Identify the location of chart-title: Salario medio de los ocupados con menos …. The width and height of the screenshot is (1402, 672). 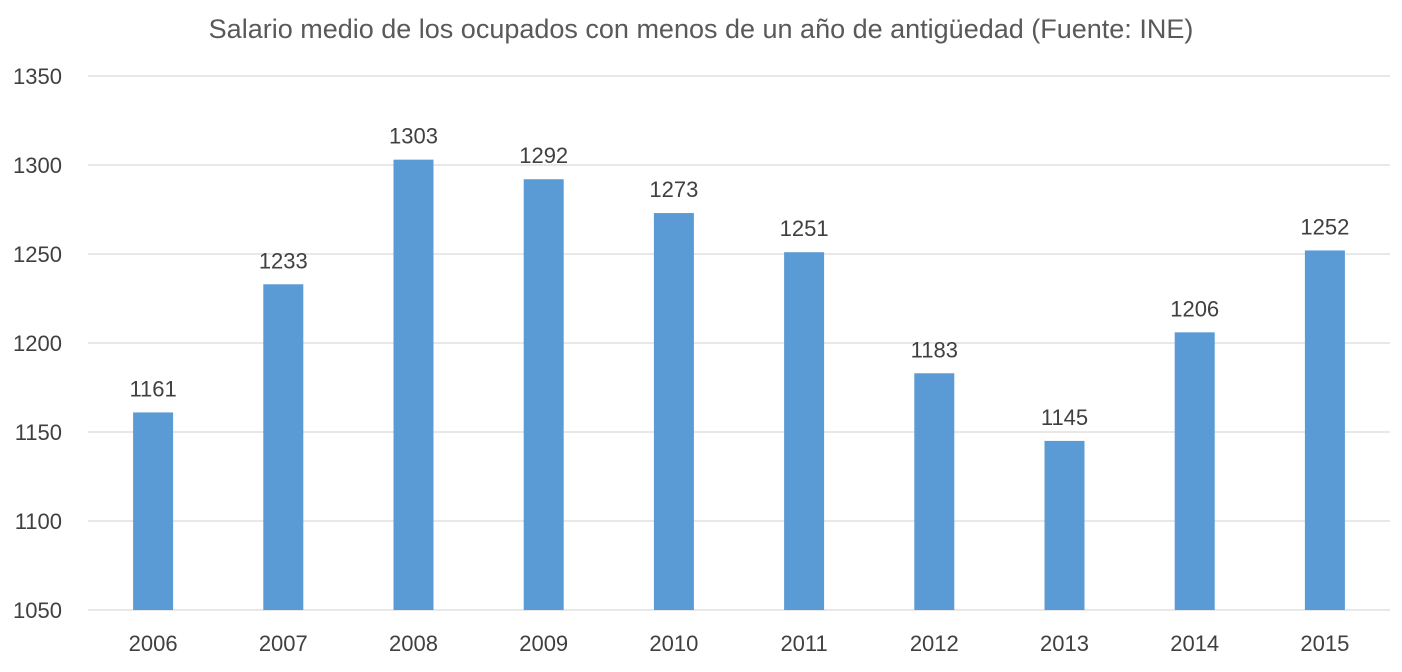
(701, 29).